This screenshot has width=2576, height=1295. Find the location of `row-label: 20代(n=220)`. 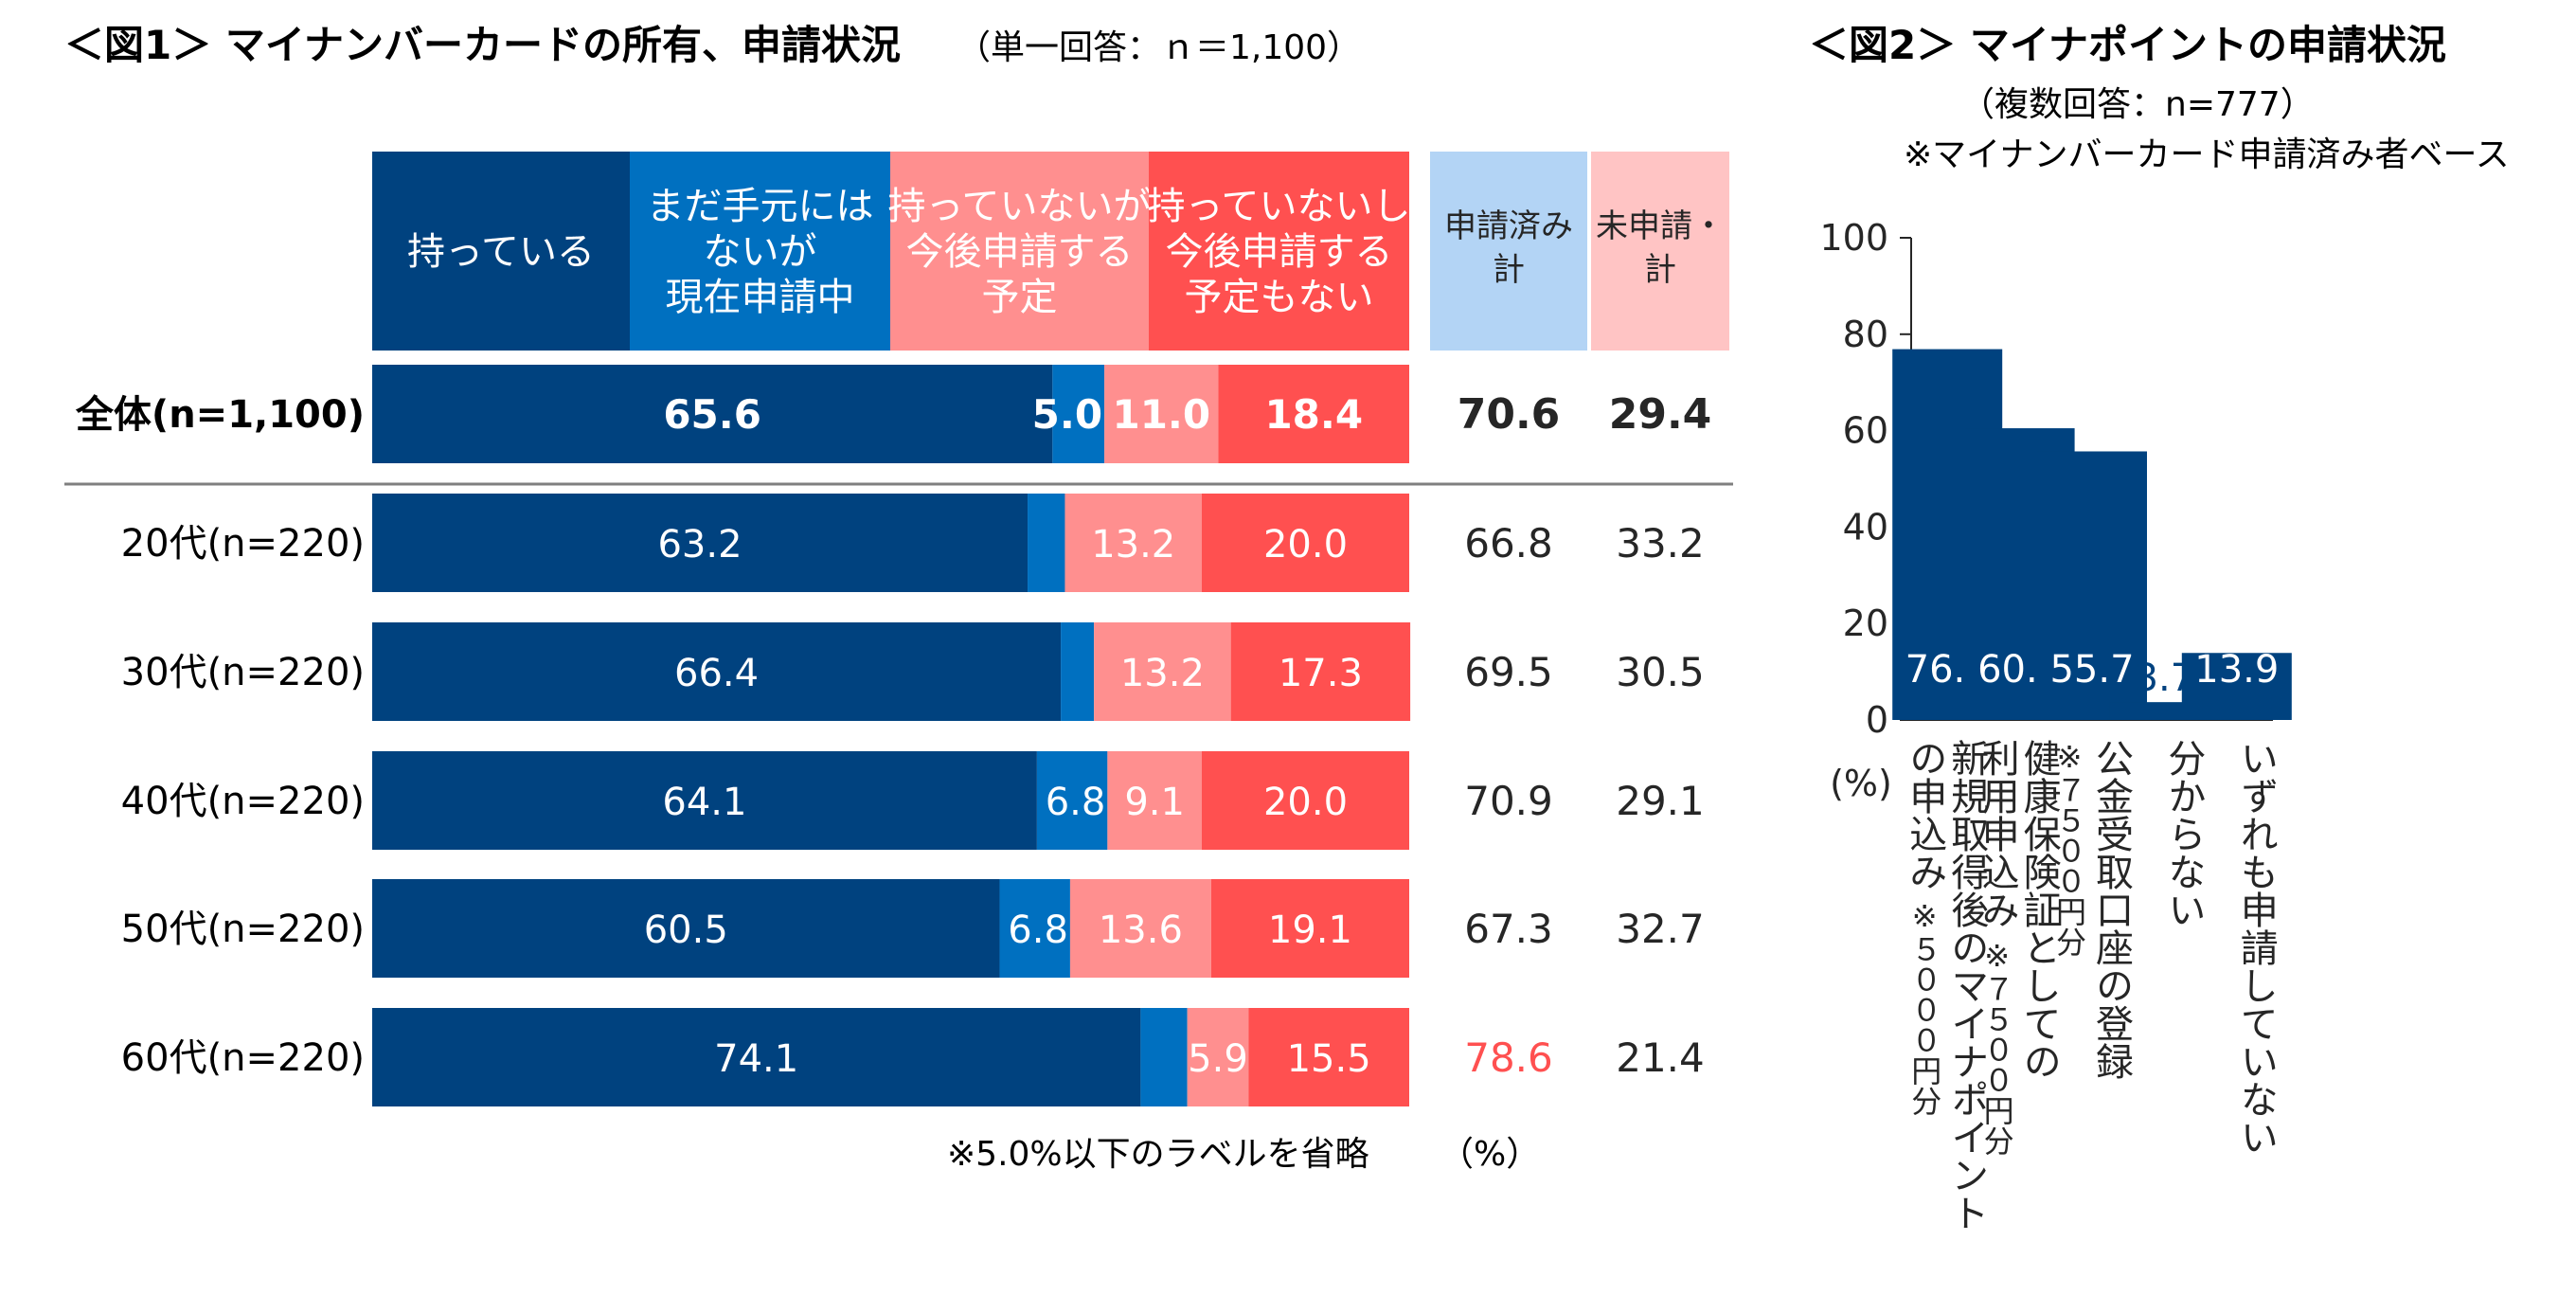

row-label: 20代(n=220) is located at coordinates (243, 544).